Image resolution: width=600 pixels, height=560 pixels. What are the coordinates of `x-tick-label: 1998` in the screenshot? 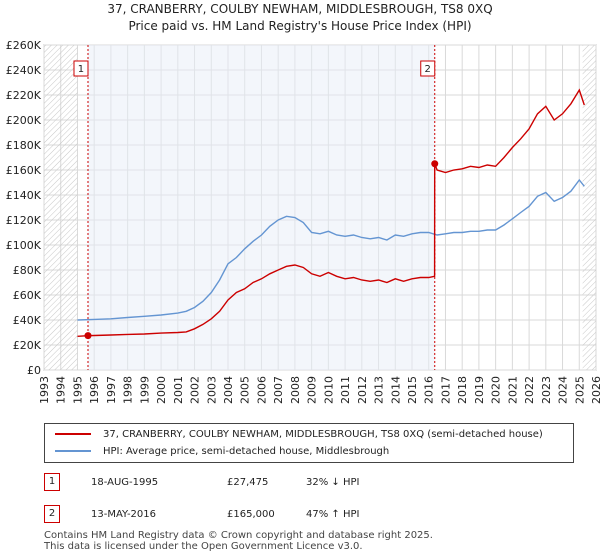 It's located at (128, 390).